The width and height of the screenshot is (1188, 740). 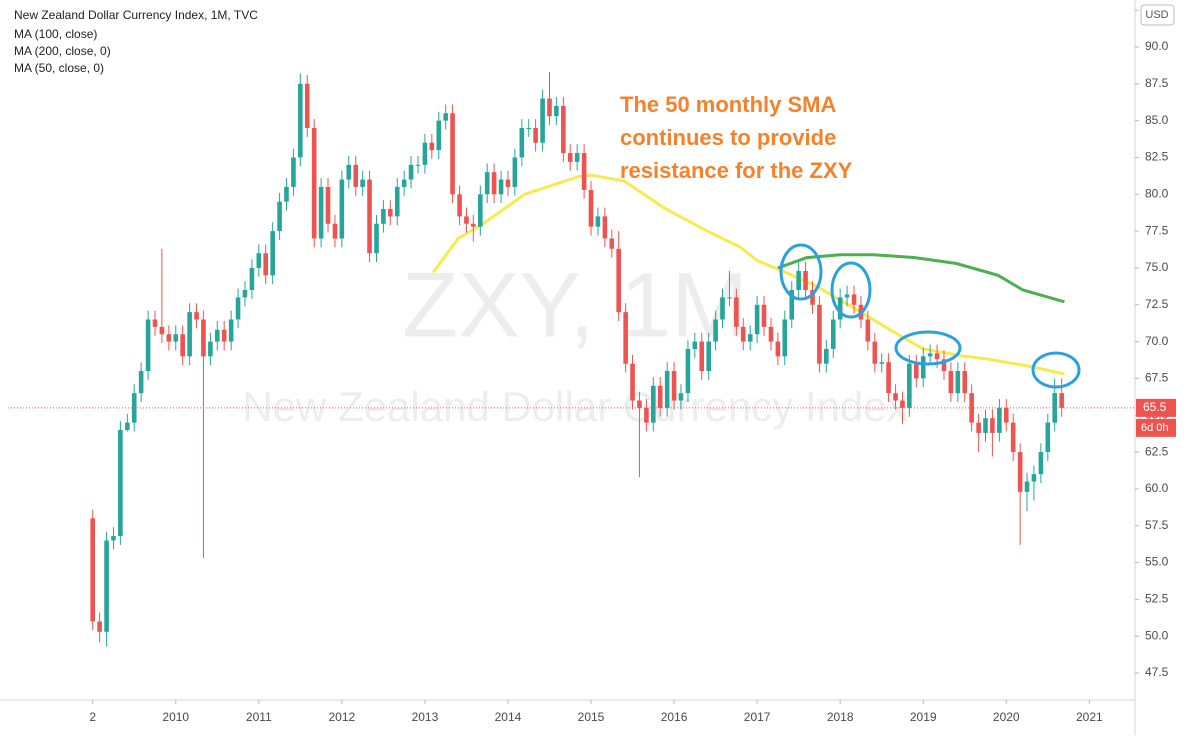 What do you see at coordinates (1157, 120) in the screenshot?
I see `y-tick-label: 85.0` at bounding box center [1157, 120].